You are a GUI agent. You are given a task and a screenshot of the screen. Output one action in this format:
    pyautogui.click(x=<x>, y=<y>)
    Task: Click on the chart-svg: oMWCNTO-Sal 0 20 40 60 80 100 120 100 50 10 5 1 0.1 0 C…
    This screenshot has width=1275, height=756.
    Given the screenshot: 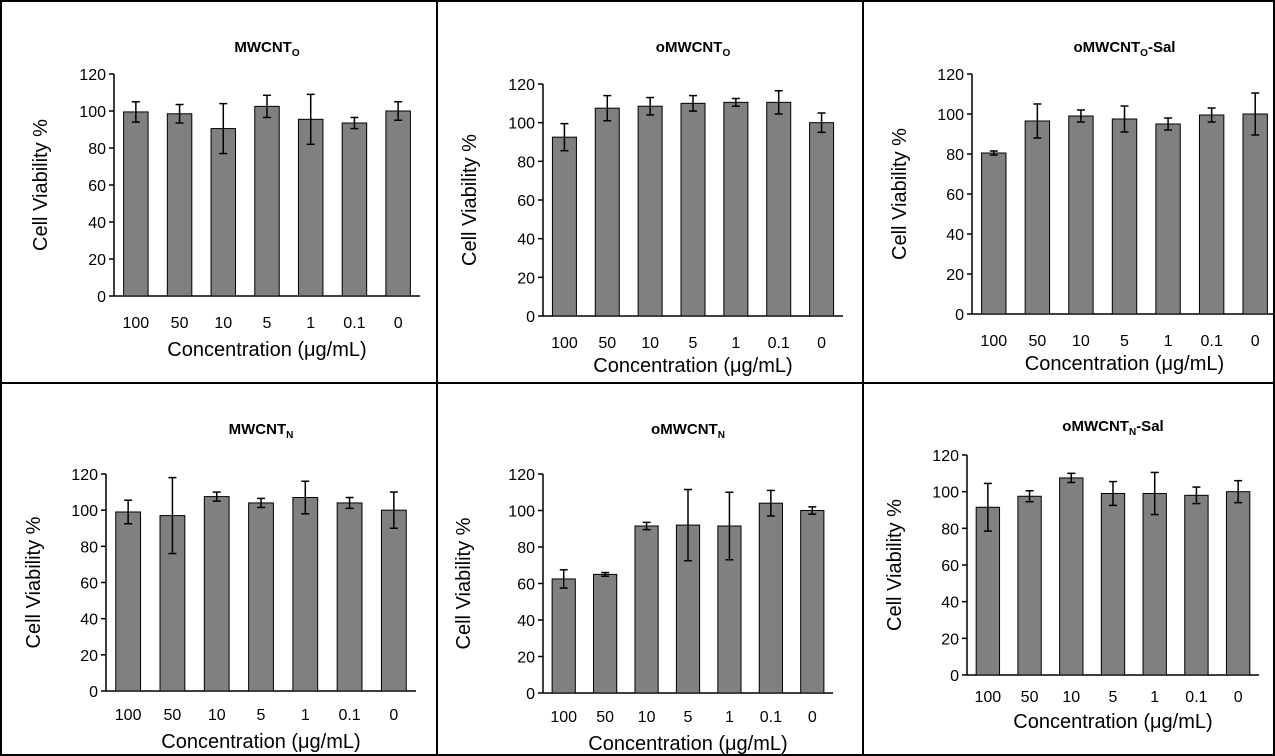 What is the action you would take?
    pyautogui.click(x=1081, y=207)
    